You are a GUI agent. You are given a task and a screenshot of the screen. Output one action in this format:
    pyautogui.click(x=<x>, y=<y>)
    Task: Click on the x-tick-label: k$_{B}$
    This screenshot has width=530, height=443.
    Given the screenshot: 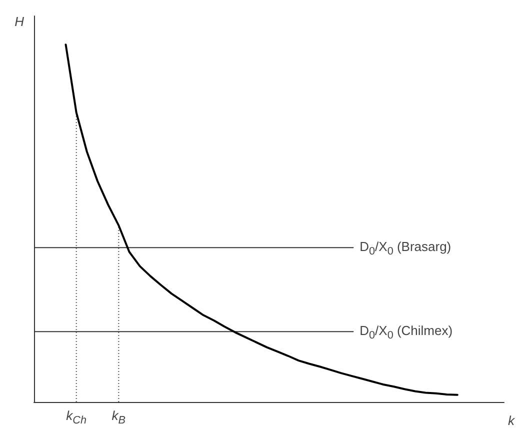 What is the action you would take?
    pyautogui.click(x=119, y=418)
    